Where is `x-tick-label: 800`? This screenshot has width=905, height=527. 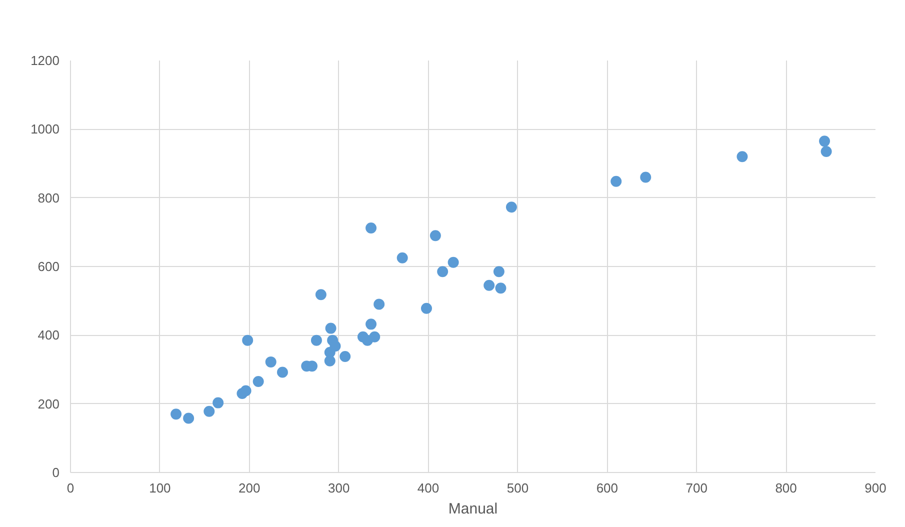 x-tick-label: 800 is located at coordinates (786, 488).